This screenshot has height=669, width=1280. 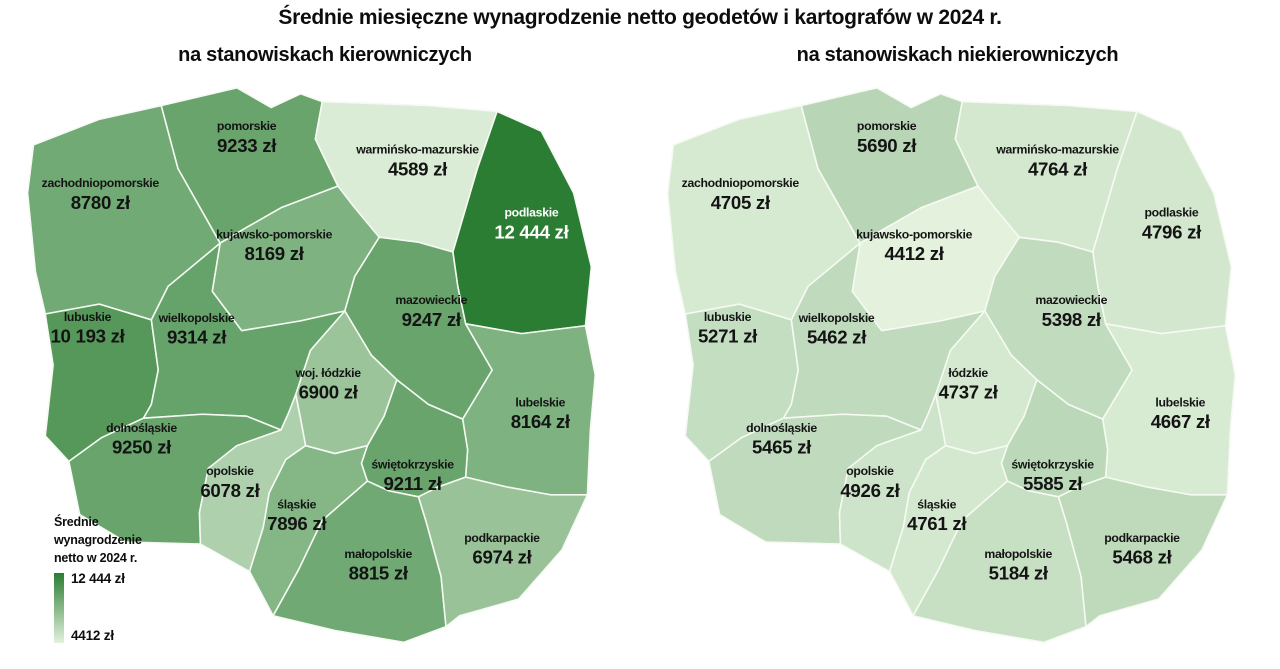 I want to click on region-label-kujawsko-pomorskie-staff: kujawsko-pomorskie 4412 zł, so click(x=914, y=245).